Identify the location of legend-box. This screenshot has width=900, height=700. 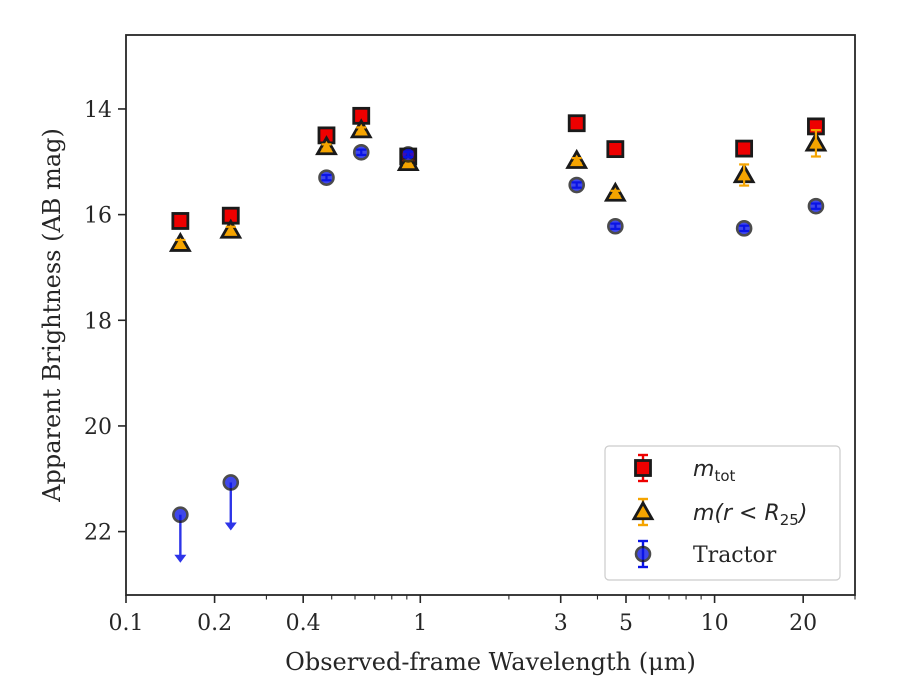
(722, 513).